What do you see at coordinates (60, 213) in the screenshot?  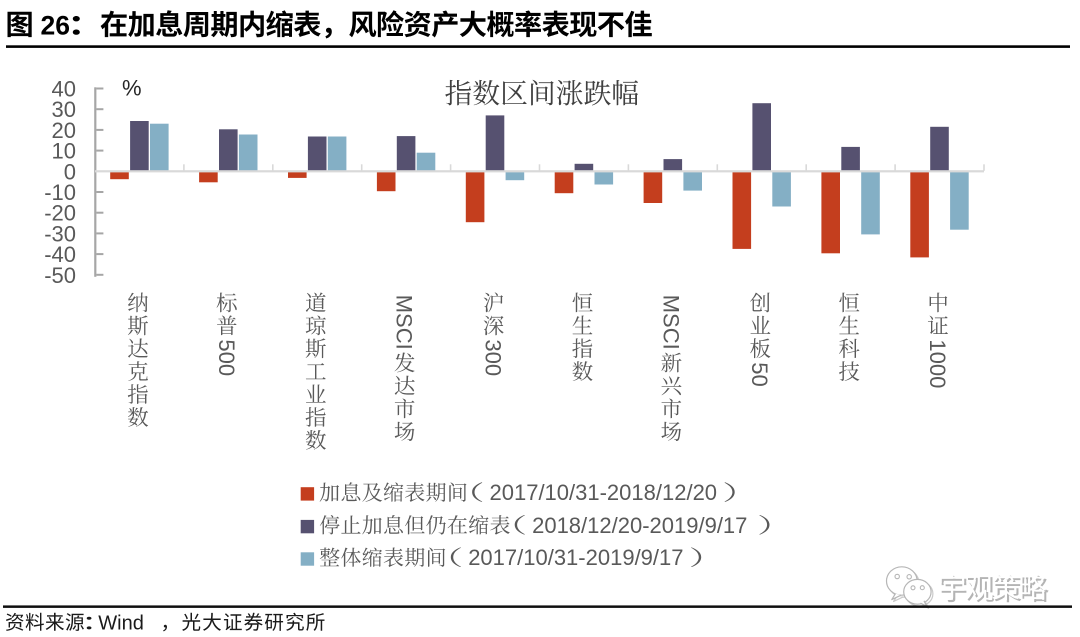 I see `svg-text: -20` at bounding box center [60, 213].